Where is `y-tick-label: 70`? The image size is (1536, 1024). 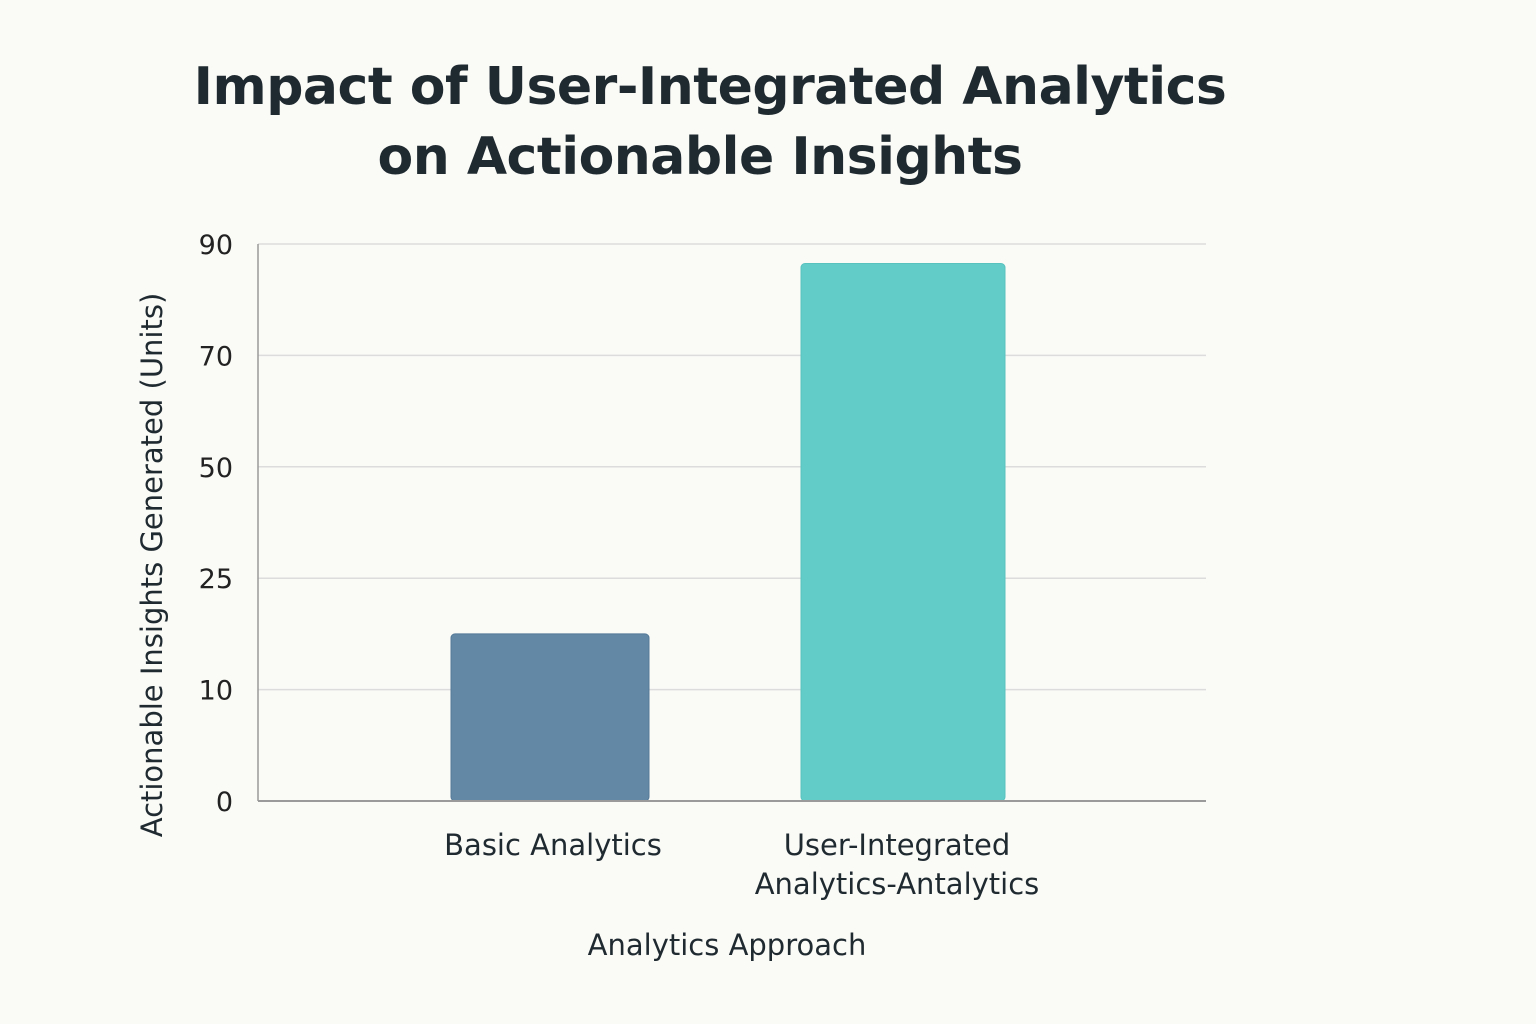 y-tick-label: 70 is located at coordinates (216, 356).